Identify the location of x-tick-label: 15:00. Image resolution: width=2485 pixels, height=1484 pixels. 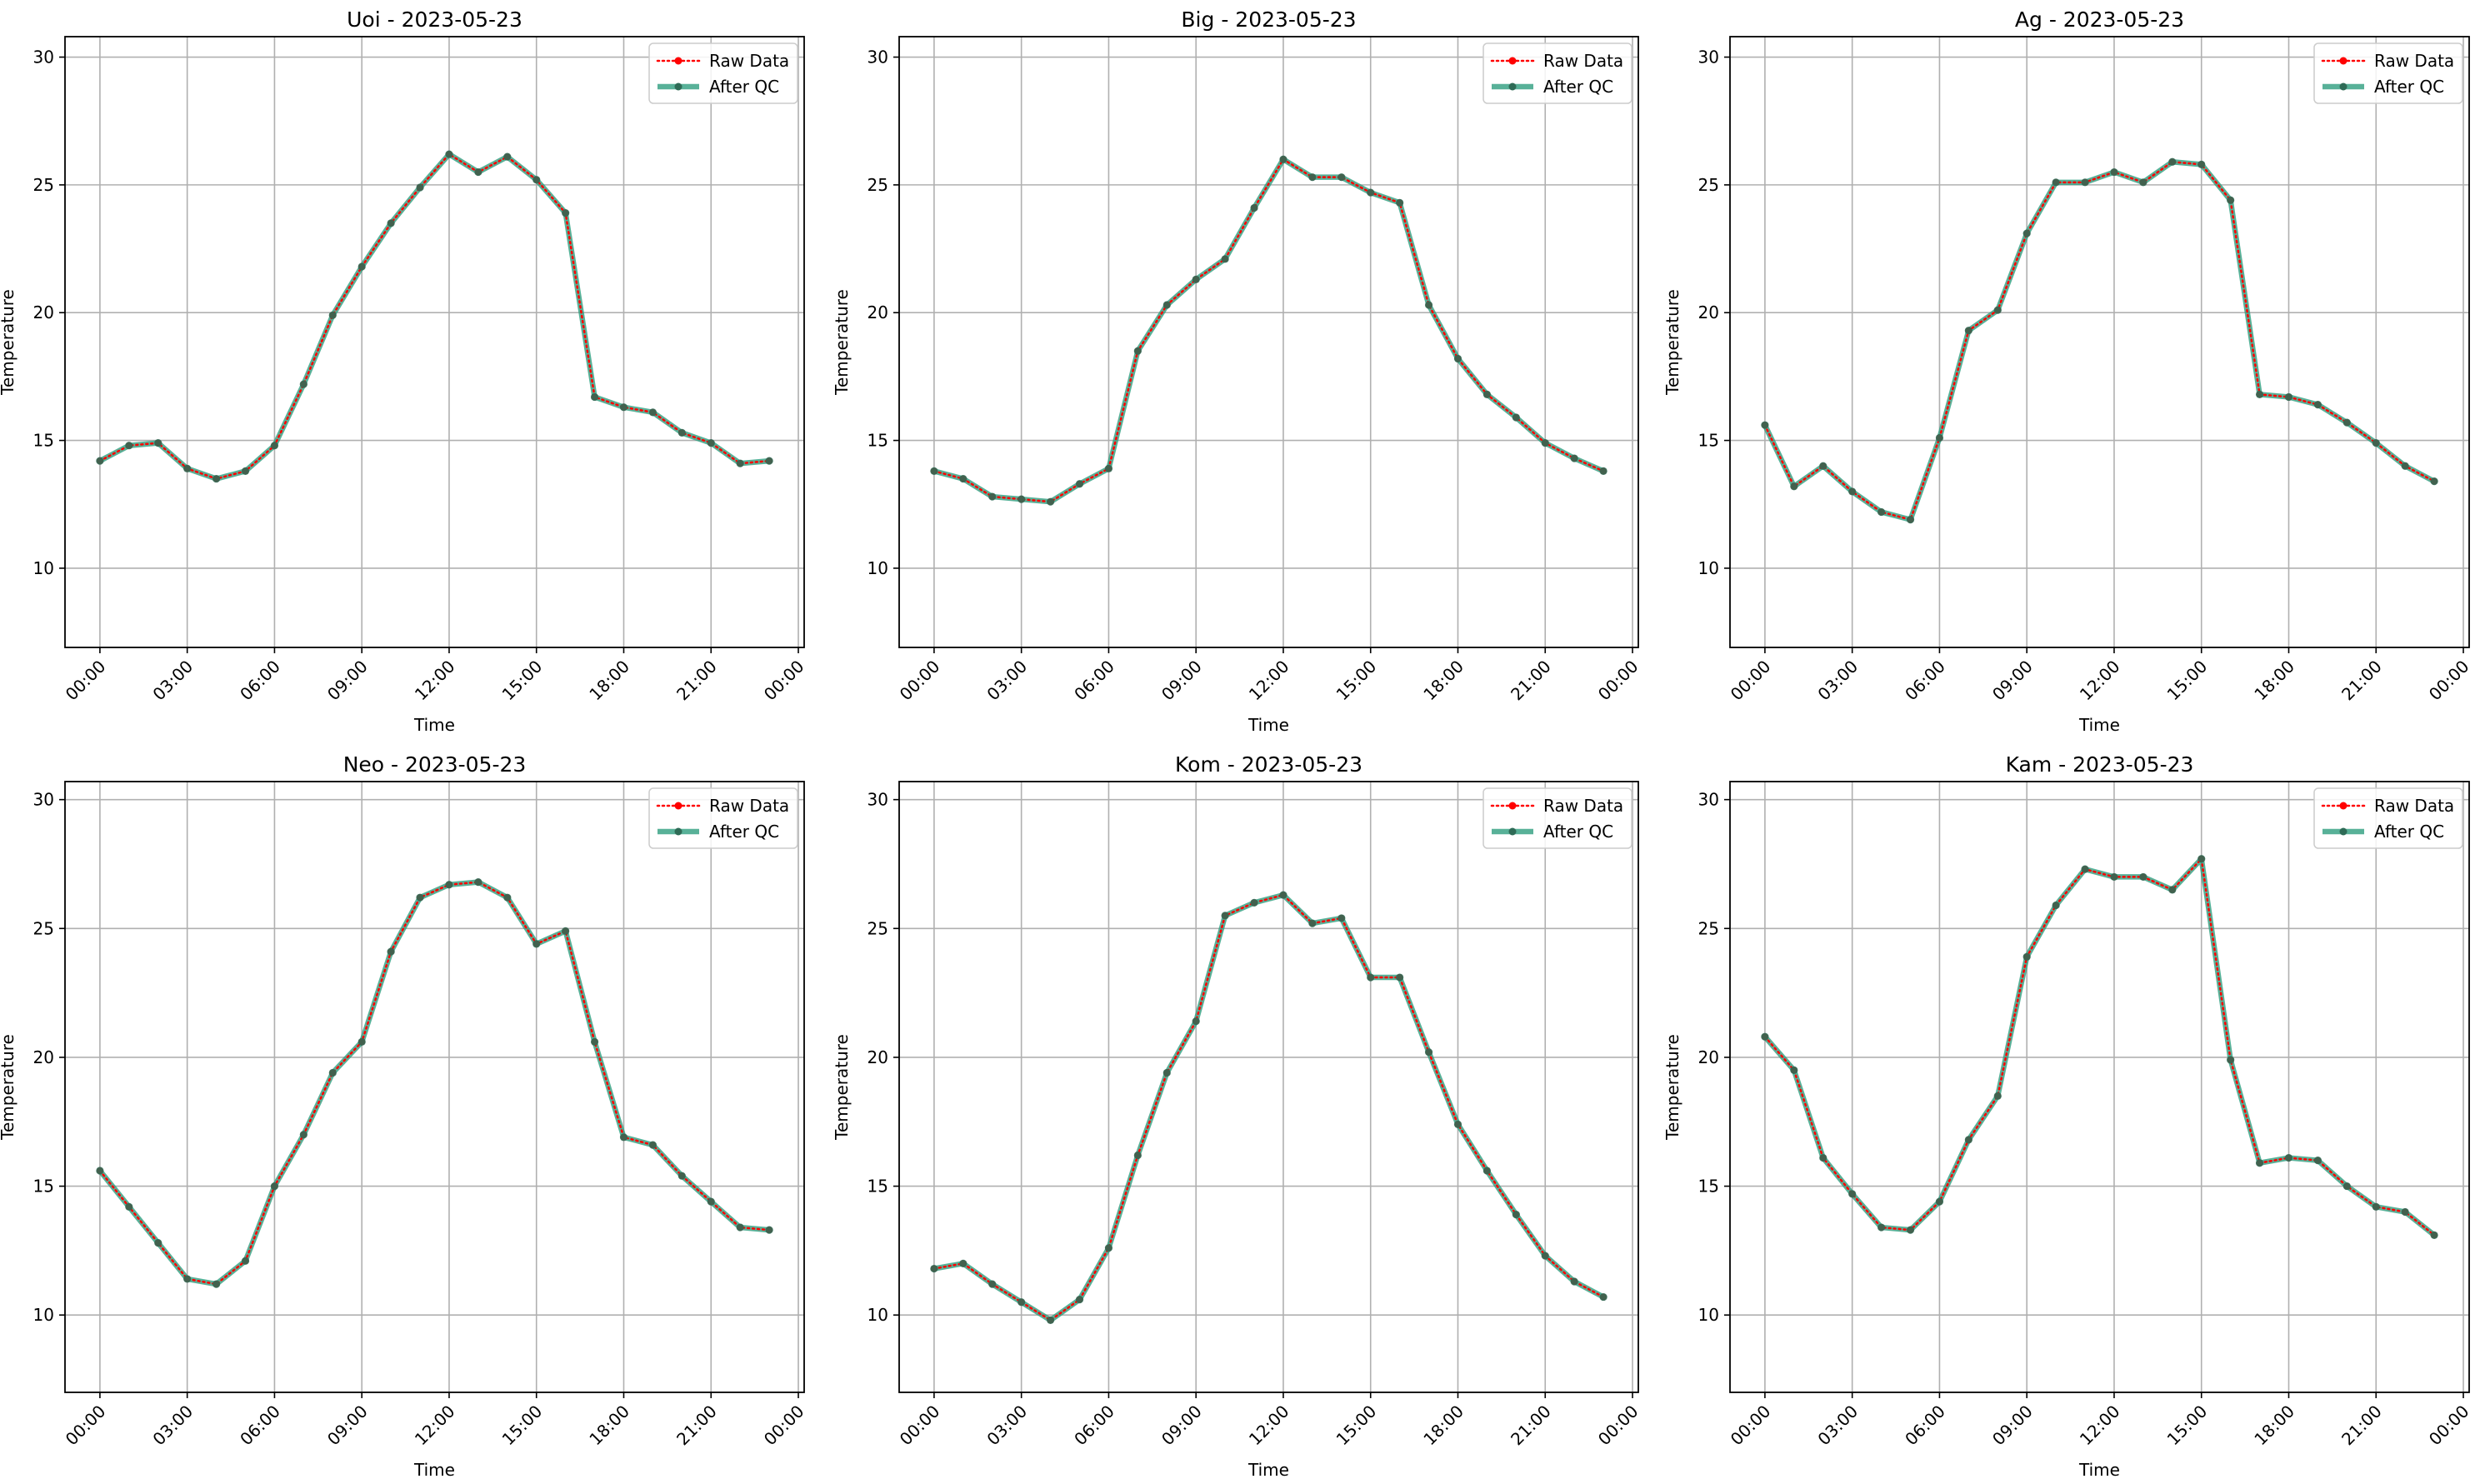
(2187, 1426).